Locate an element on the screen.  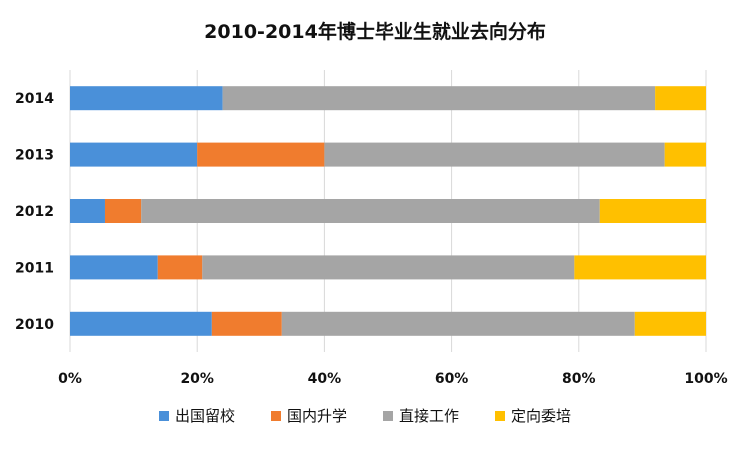
x-tick-label: 100% is located at coordinates (705, 379).